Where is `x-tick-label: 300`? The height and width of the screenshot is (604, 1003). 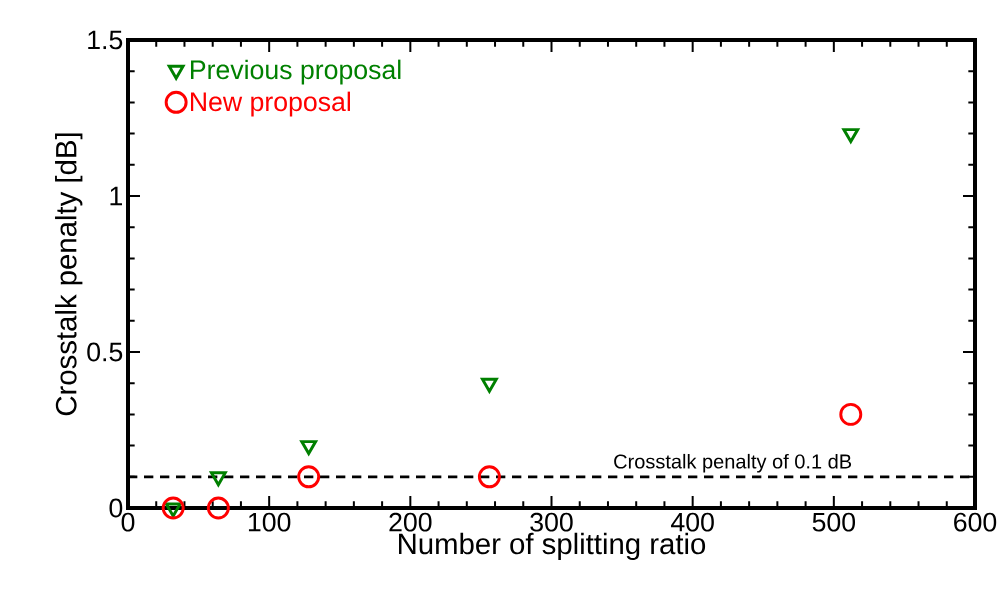
x-tick-label: 300 is located at coordinates (551, 522).